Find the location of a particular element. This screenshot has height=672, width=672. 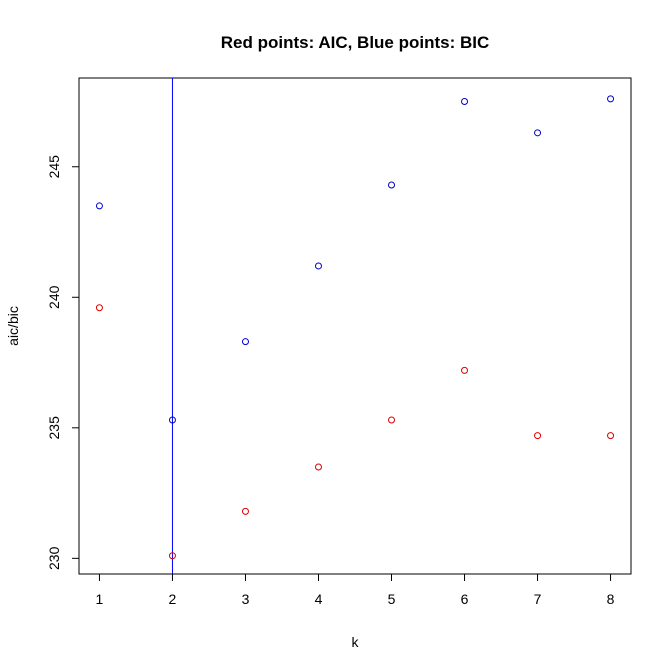

x-tick-label: 2 is located at coordinates (173, 599).